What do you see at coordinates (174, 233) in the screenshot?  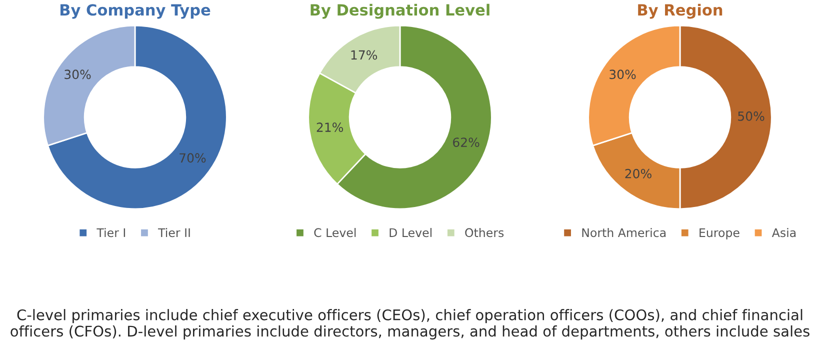 I see `legend-label: Tier II` at bounding box center [174, 233].